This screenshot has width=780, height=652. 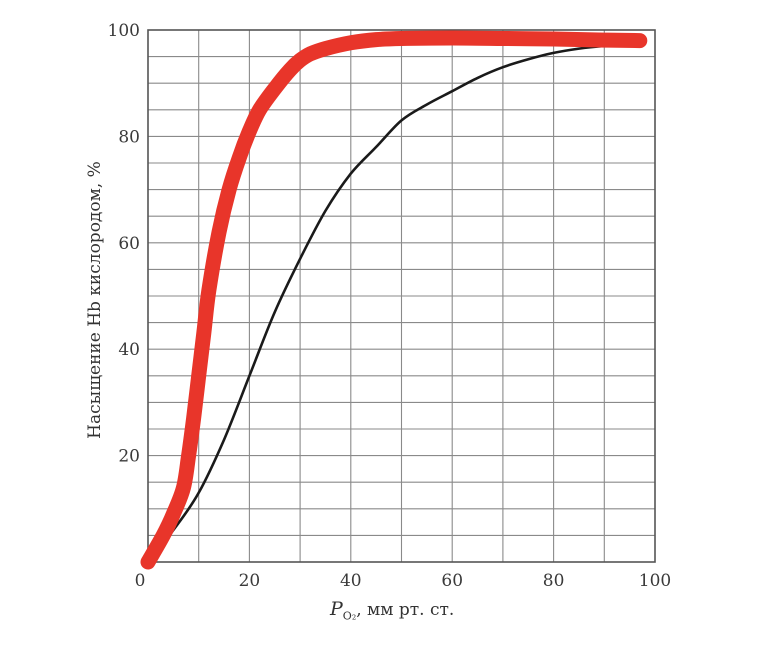 What do you see at coordinates (351, 581) in the screenshot?
I see `x-tick-label: 40` at bounding box center [351, 581].